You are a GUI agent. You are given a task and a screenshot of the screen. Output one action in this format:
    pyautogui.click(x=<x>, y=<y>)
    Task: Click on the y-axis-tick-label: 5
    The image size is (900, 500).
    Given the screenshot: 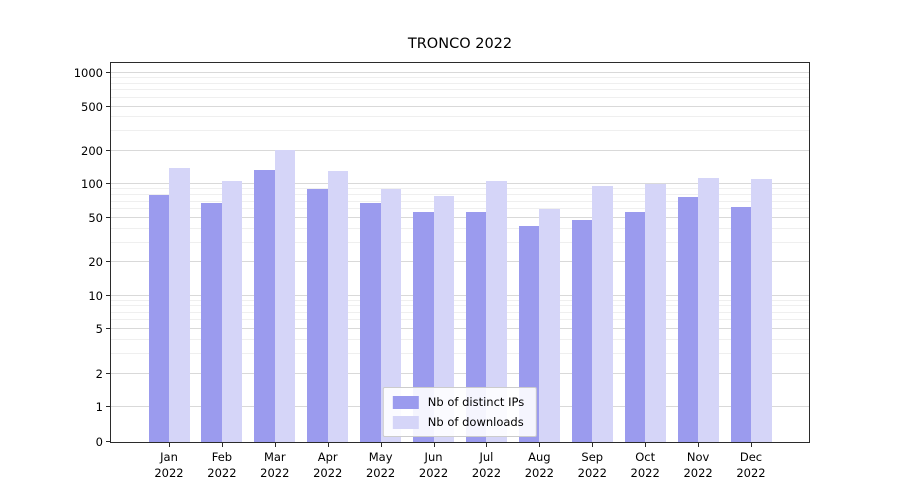 What is the action you would take?
    pyautogui.click(x=99, y=329)
    